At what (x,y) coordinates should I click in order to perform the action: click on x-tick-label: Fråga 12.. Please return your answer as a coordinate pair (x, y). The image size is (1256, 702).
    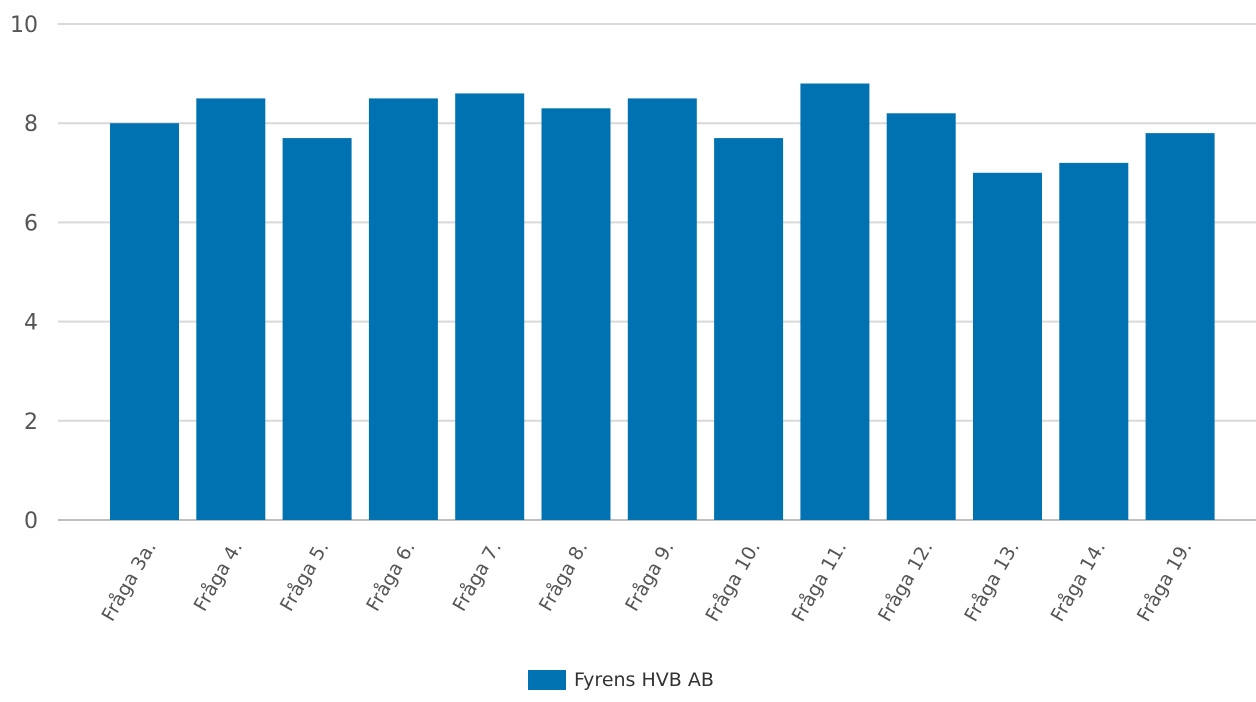
    Looking at the image, I should click on (905, 581).